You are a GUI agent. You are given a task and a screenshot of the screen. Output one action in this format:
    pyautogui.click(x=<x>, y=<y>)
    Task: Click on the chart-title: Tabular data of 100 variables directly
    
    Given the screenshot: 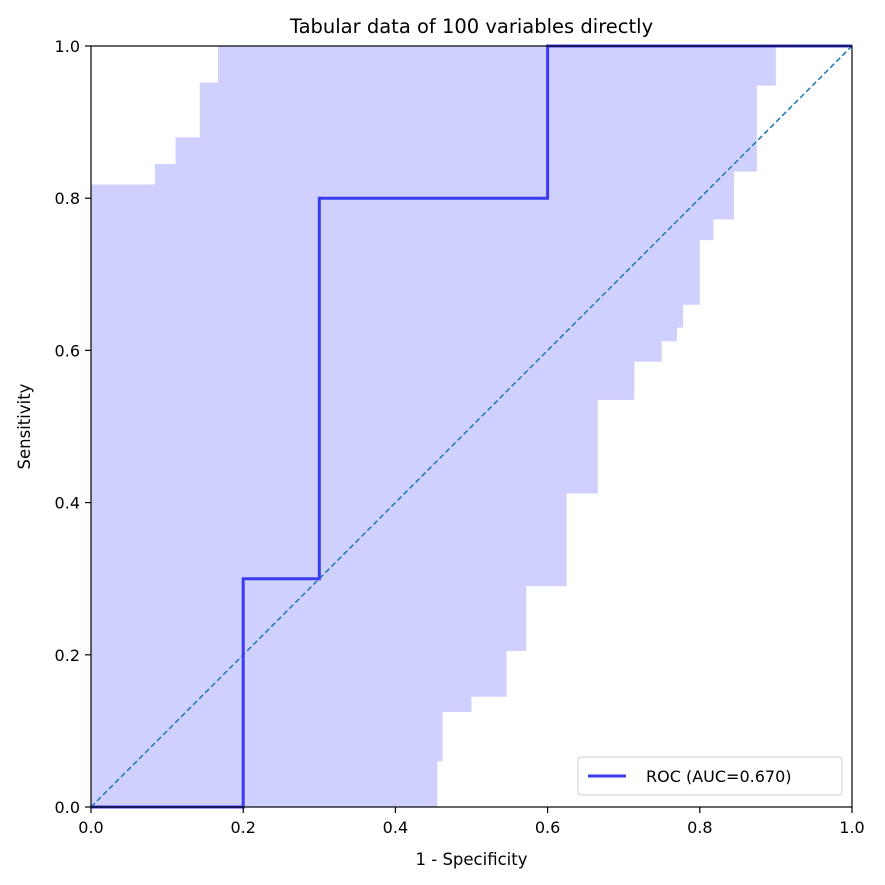 What is the action you would take?
    pyautogui.click(x=471, y=26)
    